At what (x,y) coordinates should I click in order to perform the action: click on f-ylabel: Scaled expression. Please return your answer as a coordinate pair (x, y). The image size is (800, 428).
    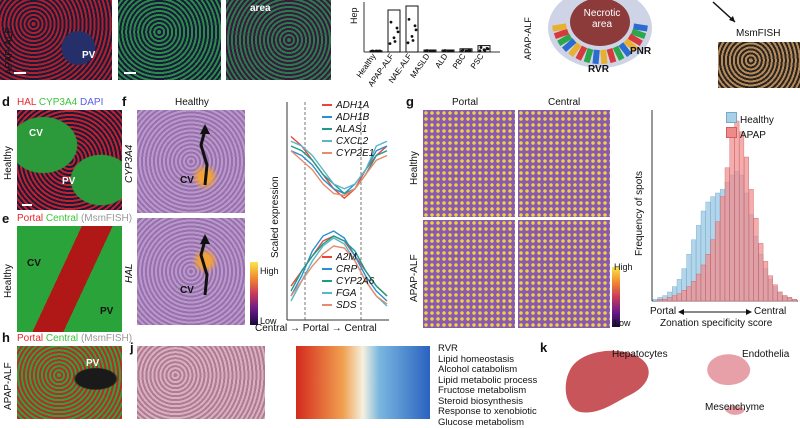
    Looking at the image, I should click on (275, 217).